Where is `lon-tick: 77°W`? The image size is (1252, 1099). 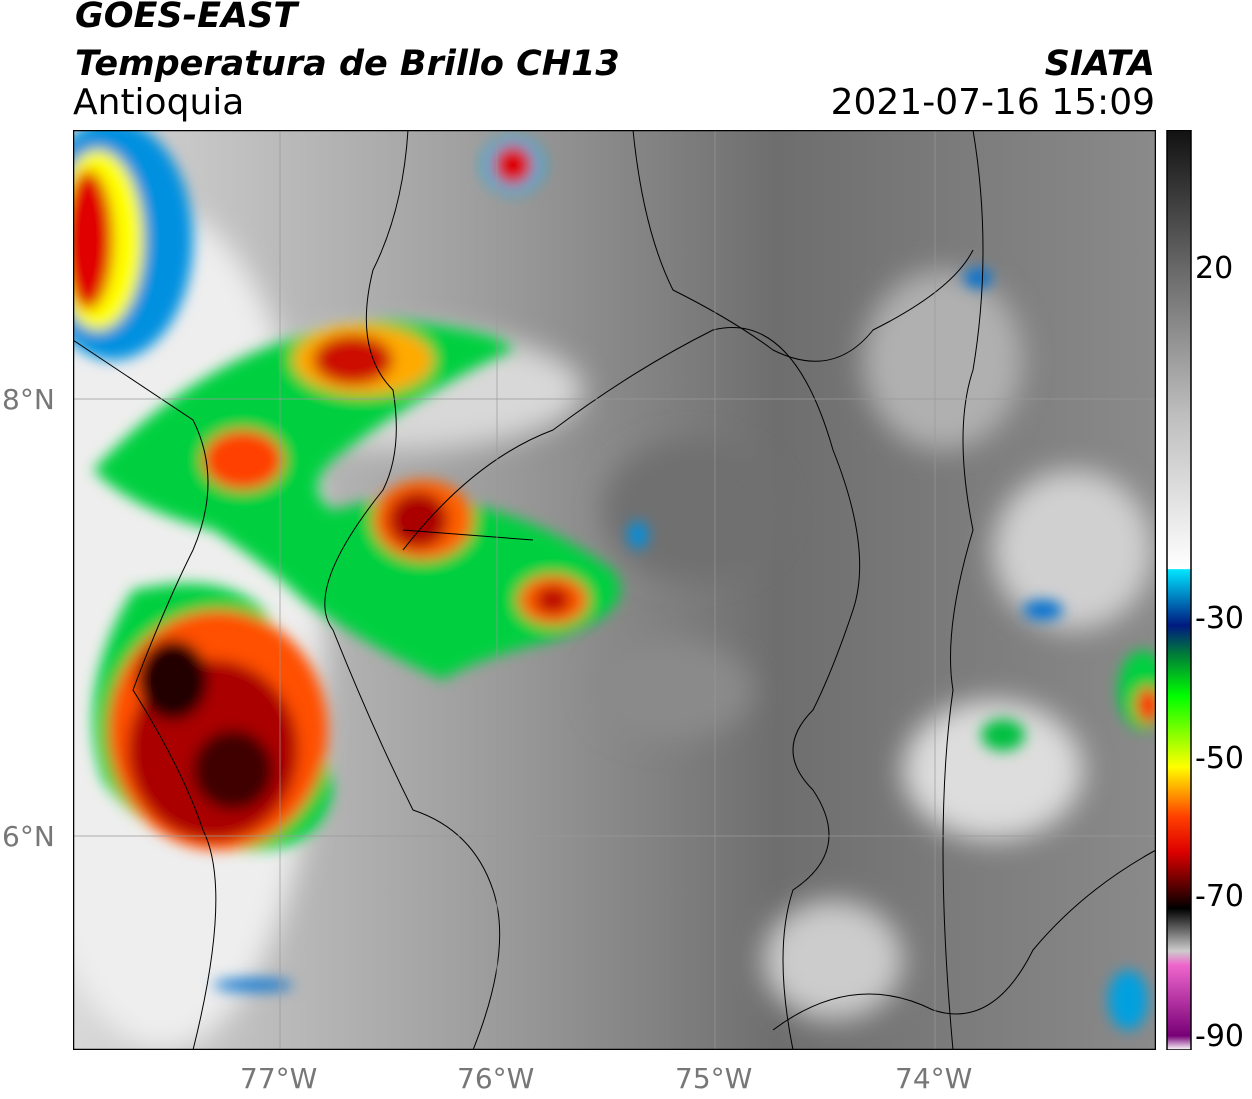
lon-tick: 77°W is located at coordinates (279, 1078).